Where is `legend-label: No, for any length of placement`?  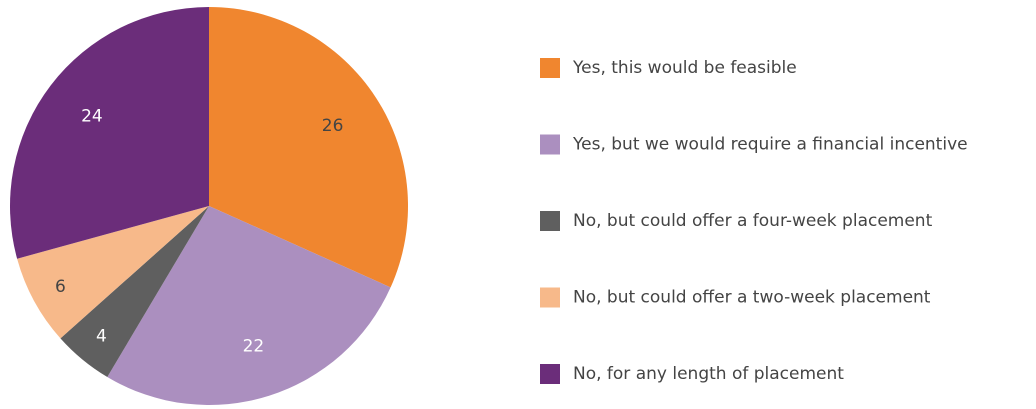
legend-label: No, for any length of placement is located at coordinates (708, 374).